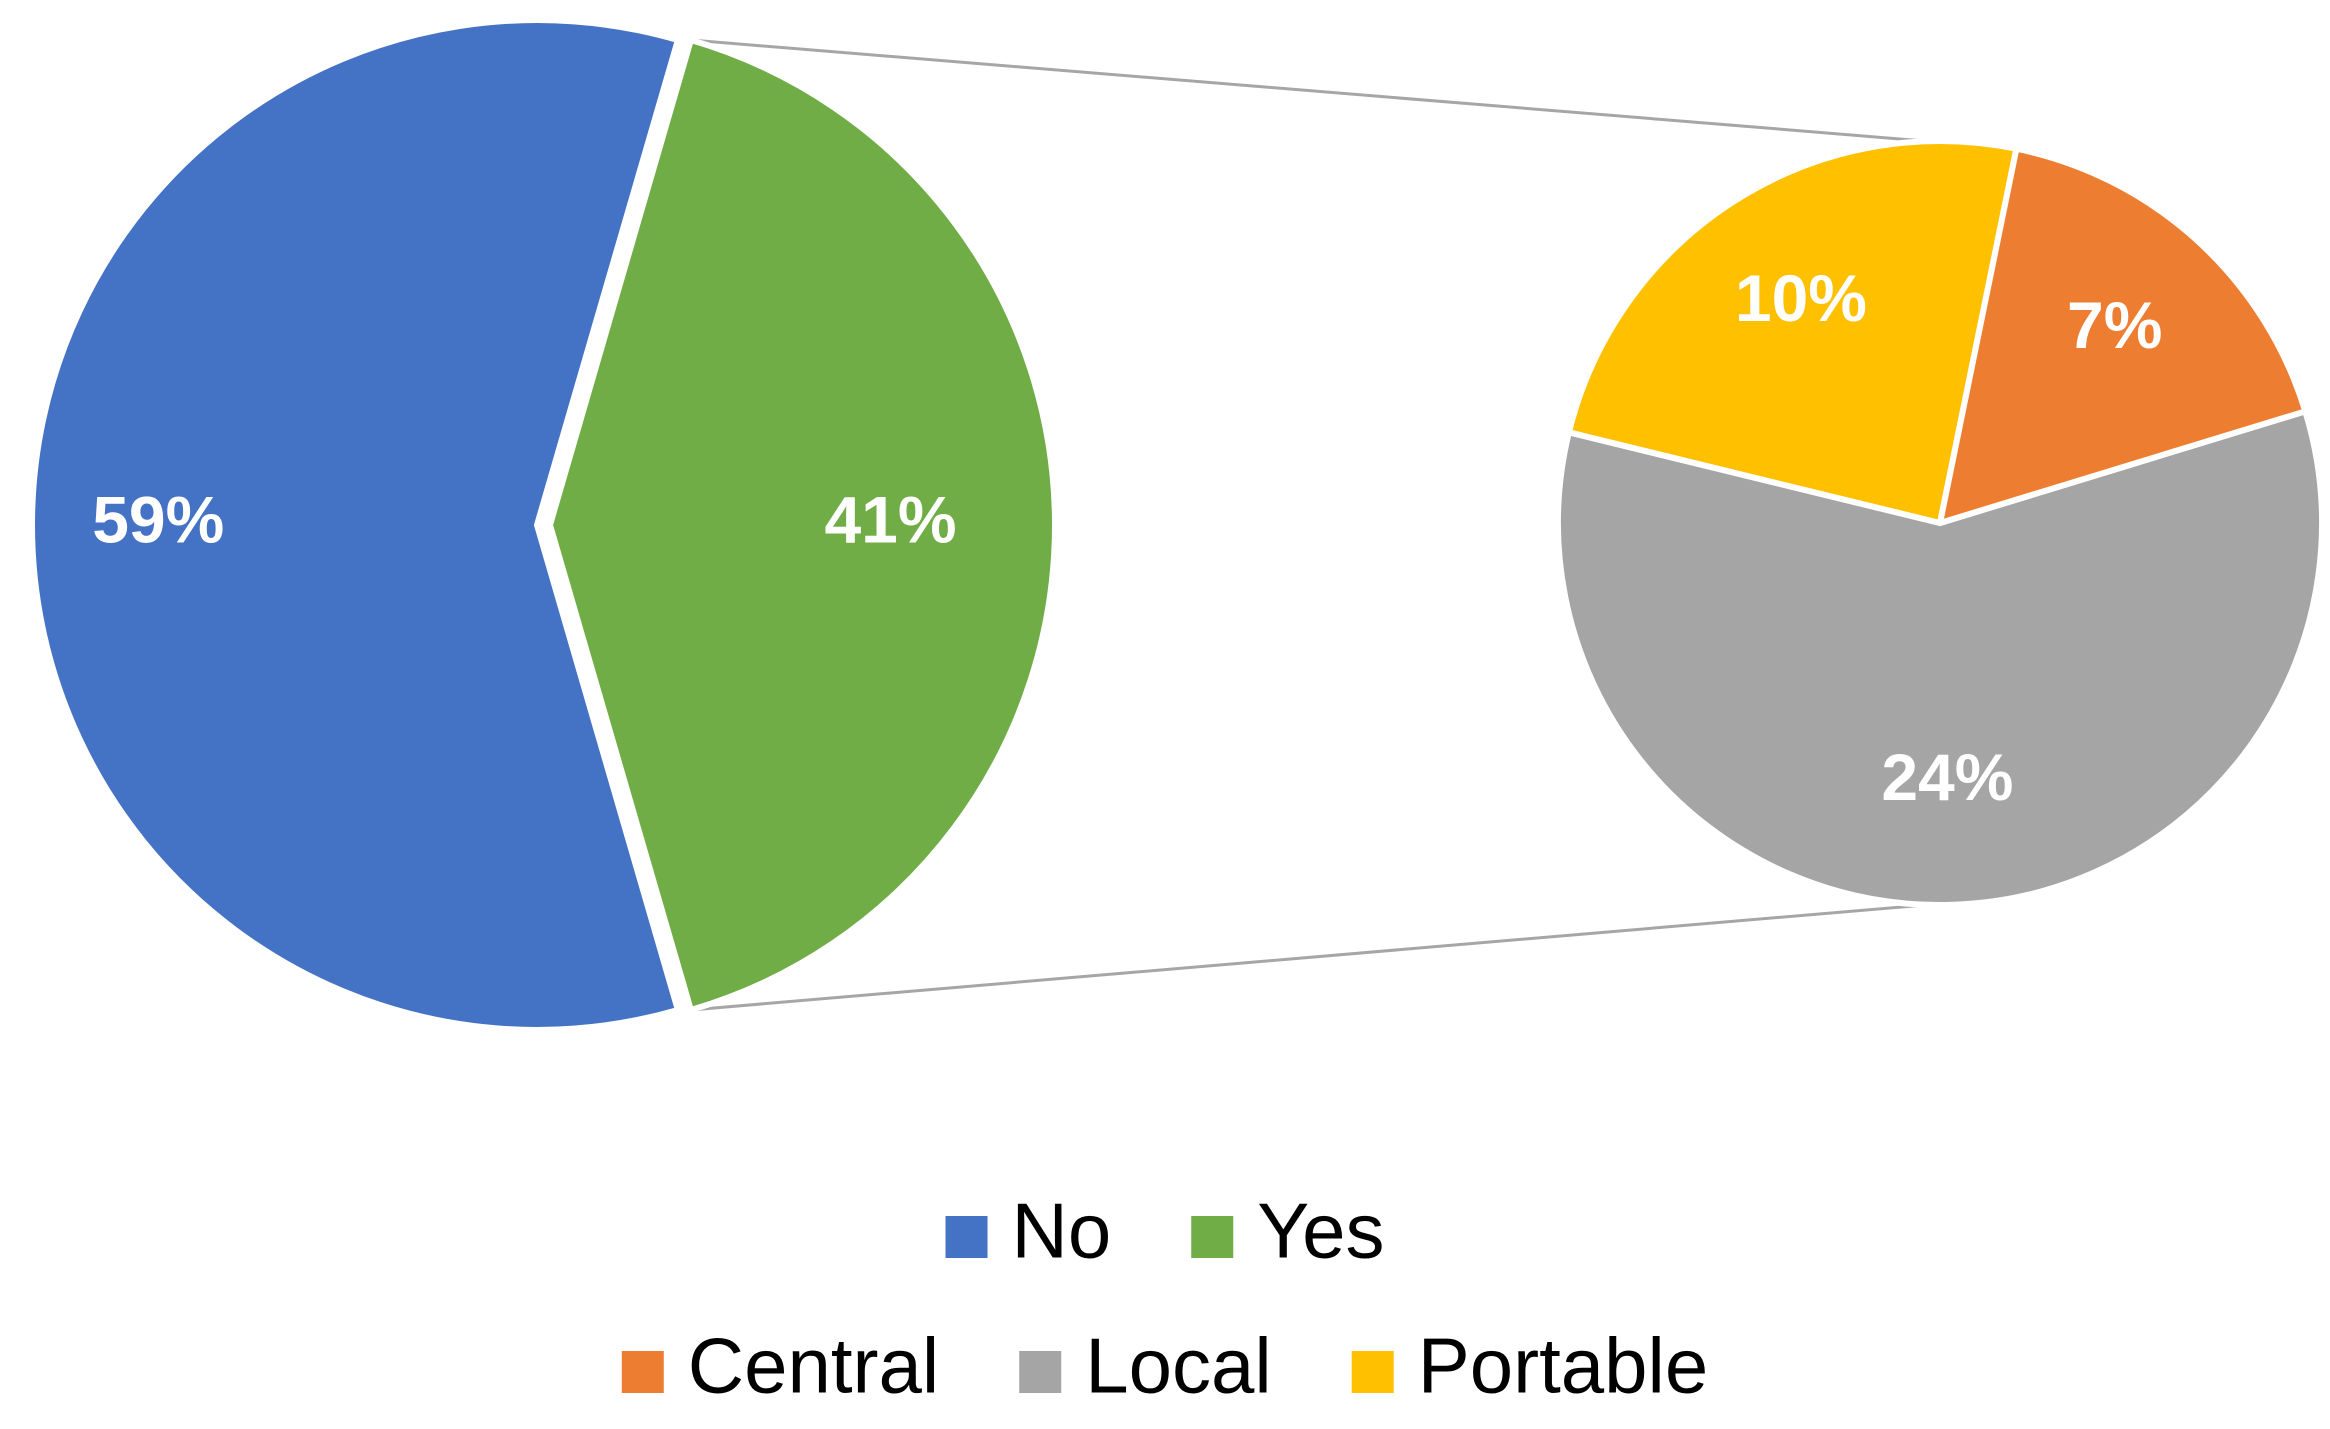 The height and width of the screenshot is (1429, 2330). I want to click on legend: No Yes Central Local Portable, so click(1165, 1298).